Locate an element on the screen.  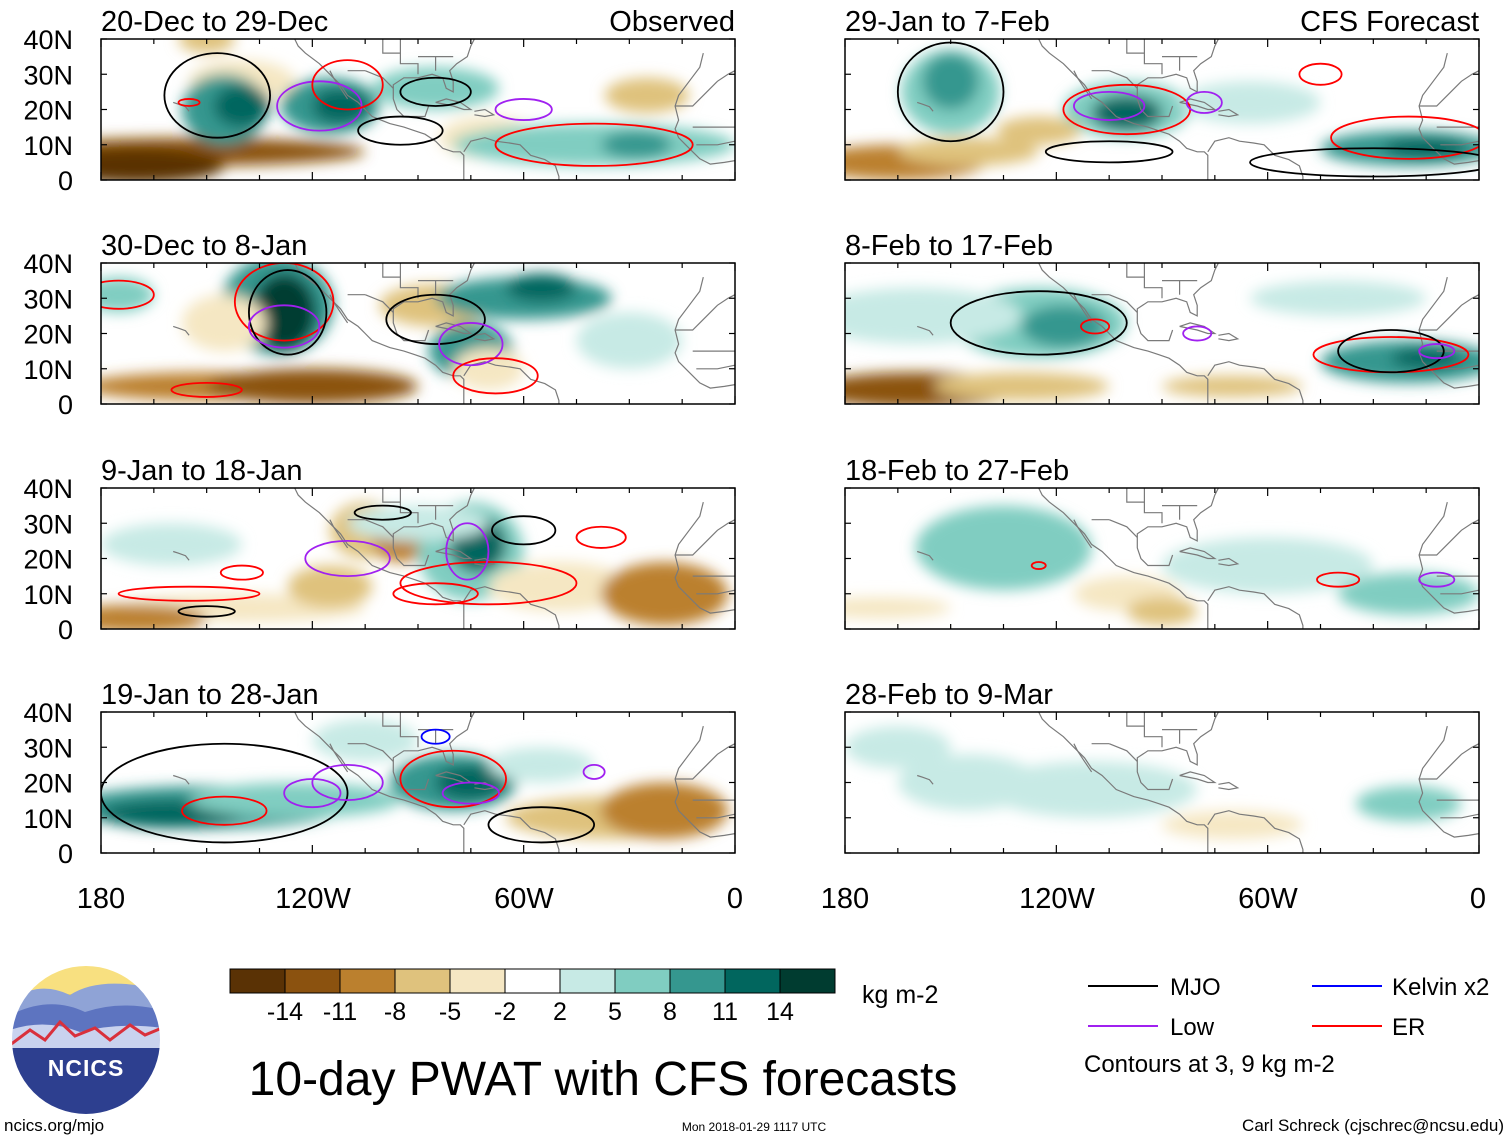
figure-title: 10-day PWAT with CFS forecasts is located at coordinates (603, 1079).